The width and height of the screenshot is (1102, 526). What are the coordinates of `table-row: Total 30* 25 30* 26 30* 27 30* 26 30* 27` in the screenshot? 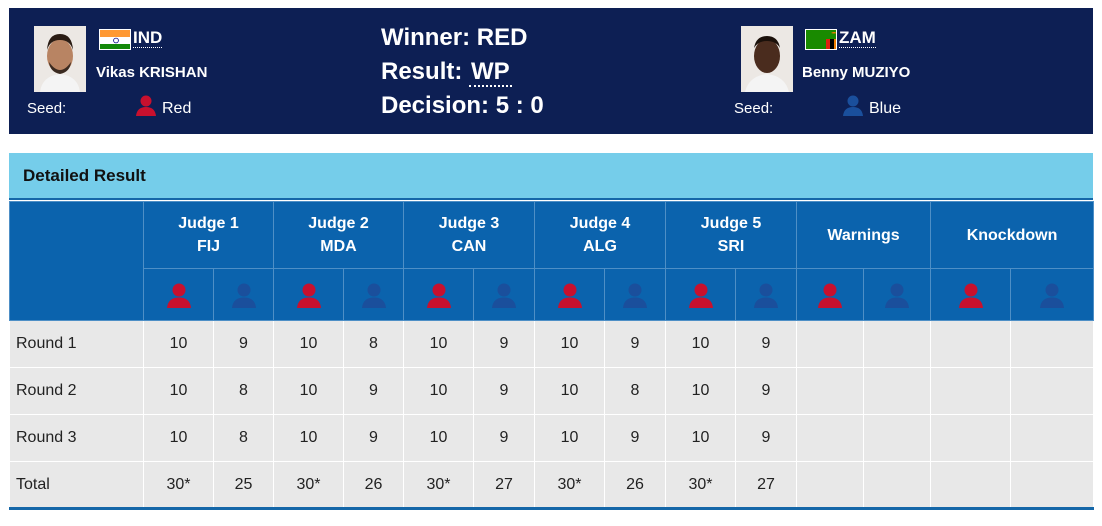 It's located at (552, 485).